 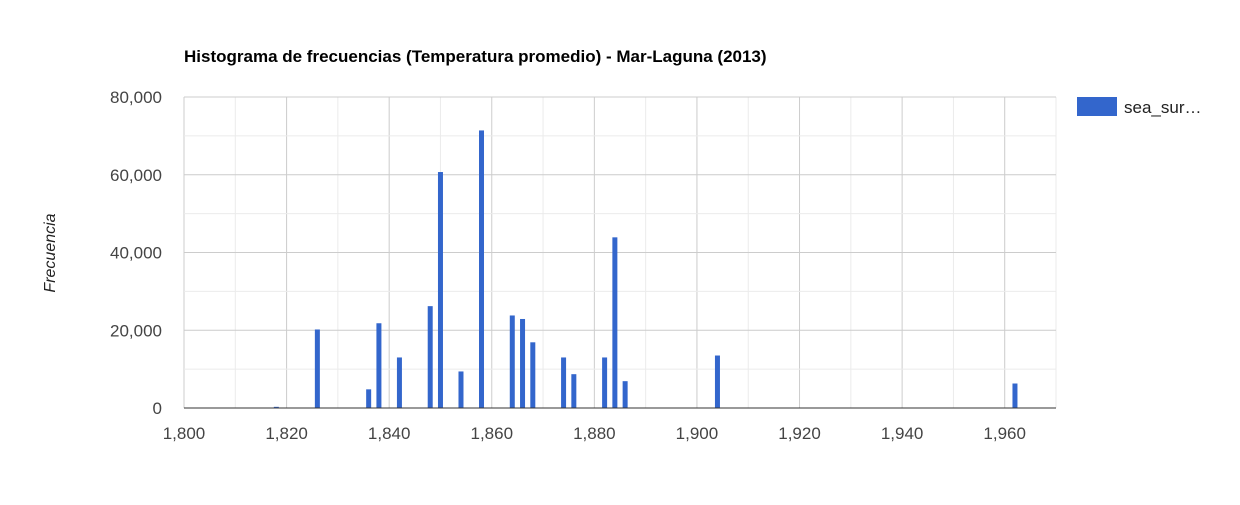 What do you see at coordinates (184, 433) in the screenshot?
I see `x-tick-label: 1,800` at bounding box center [184, 433].